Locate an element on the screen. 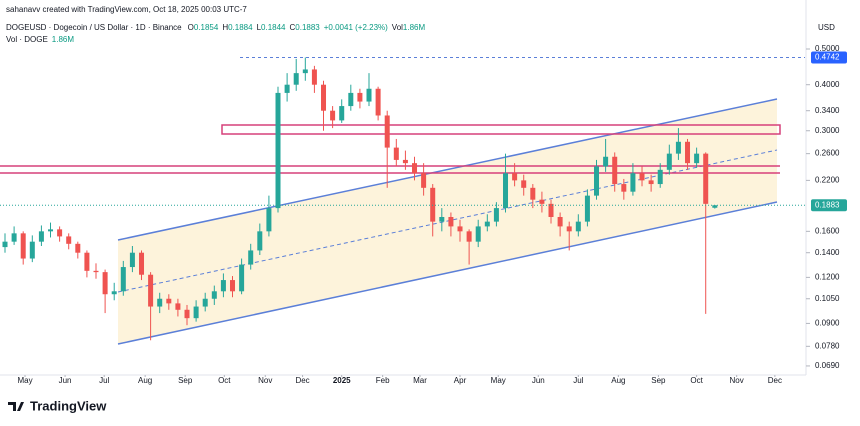  volume-value: 1.86M is located at coordinates (414, 27).